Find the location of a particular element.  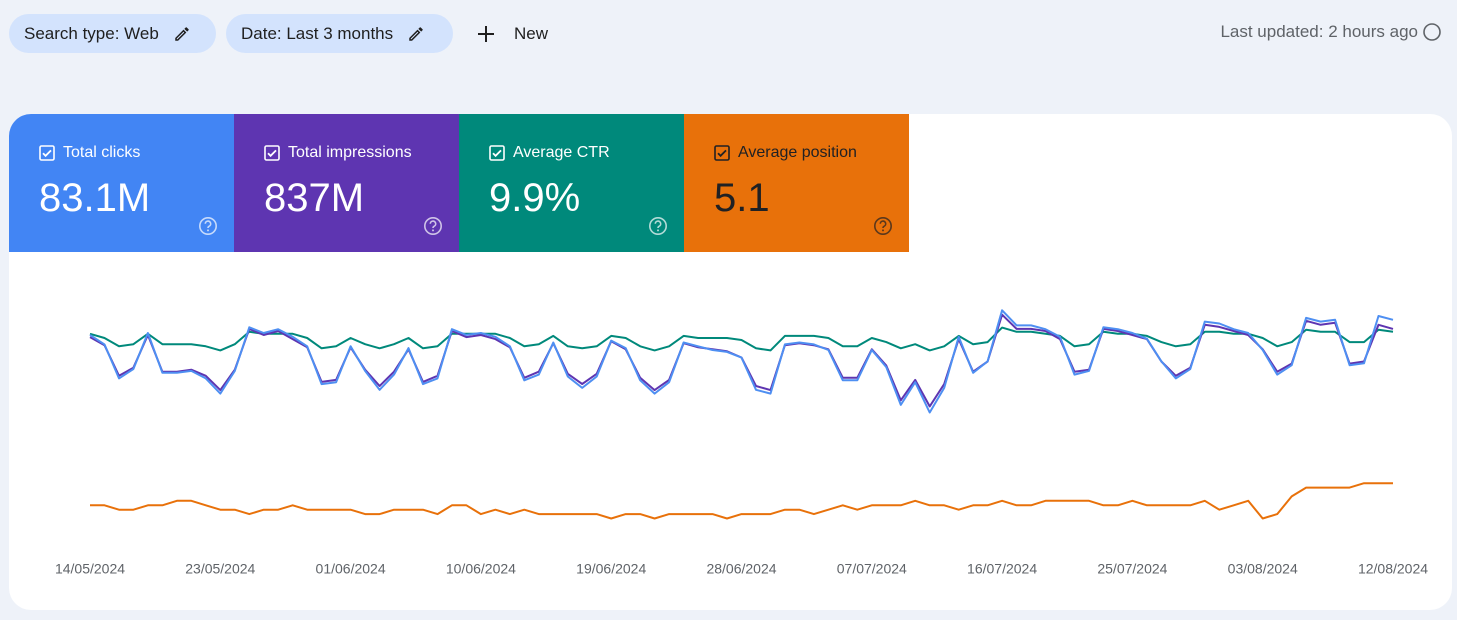

metric-label-row: Average CTR is located at coordinates (549, 153).